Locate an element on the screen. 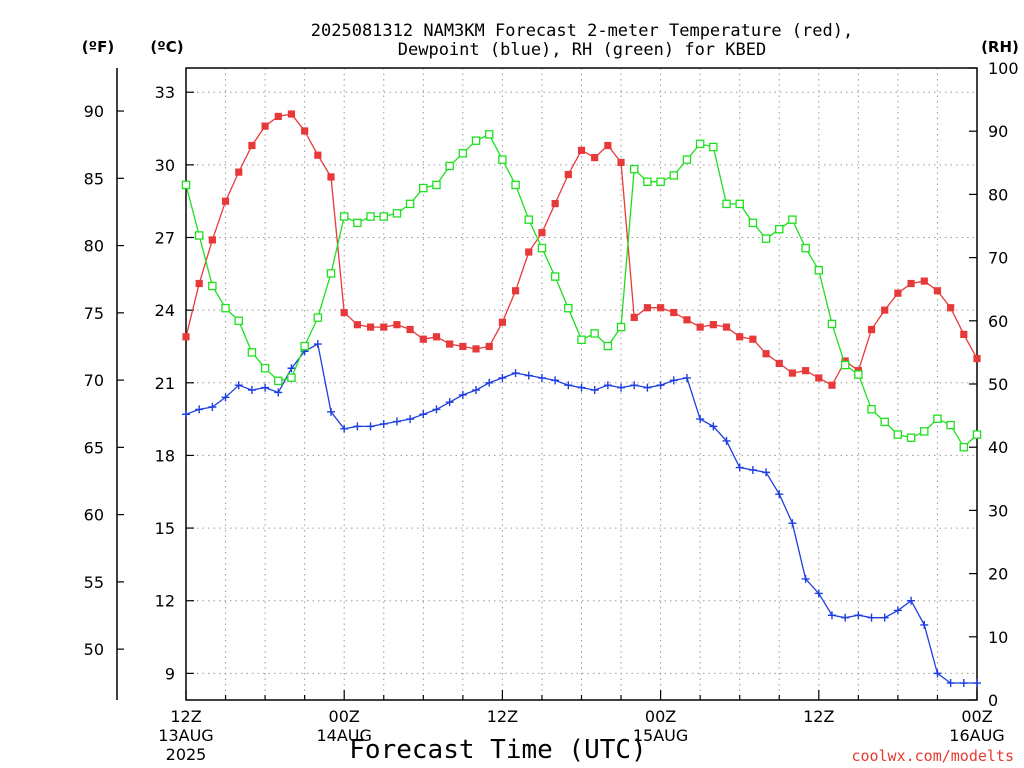 The width and height of the screenshot is (1024, 768). rh-tick-label: 40 is located at coordinates (998, 447).